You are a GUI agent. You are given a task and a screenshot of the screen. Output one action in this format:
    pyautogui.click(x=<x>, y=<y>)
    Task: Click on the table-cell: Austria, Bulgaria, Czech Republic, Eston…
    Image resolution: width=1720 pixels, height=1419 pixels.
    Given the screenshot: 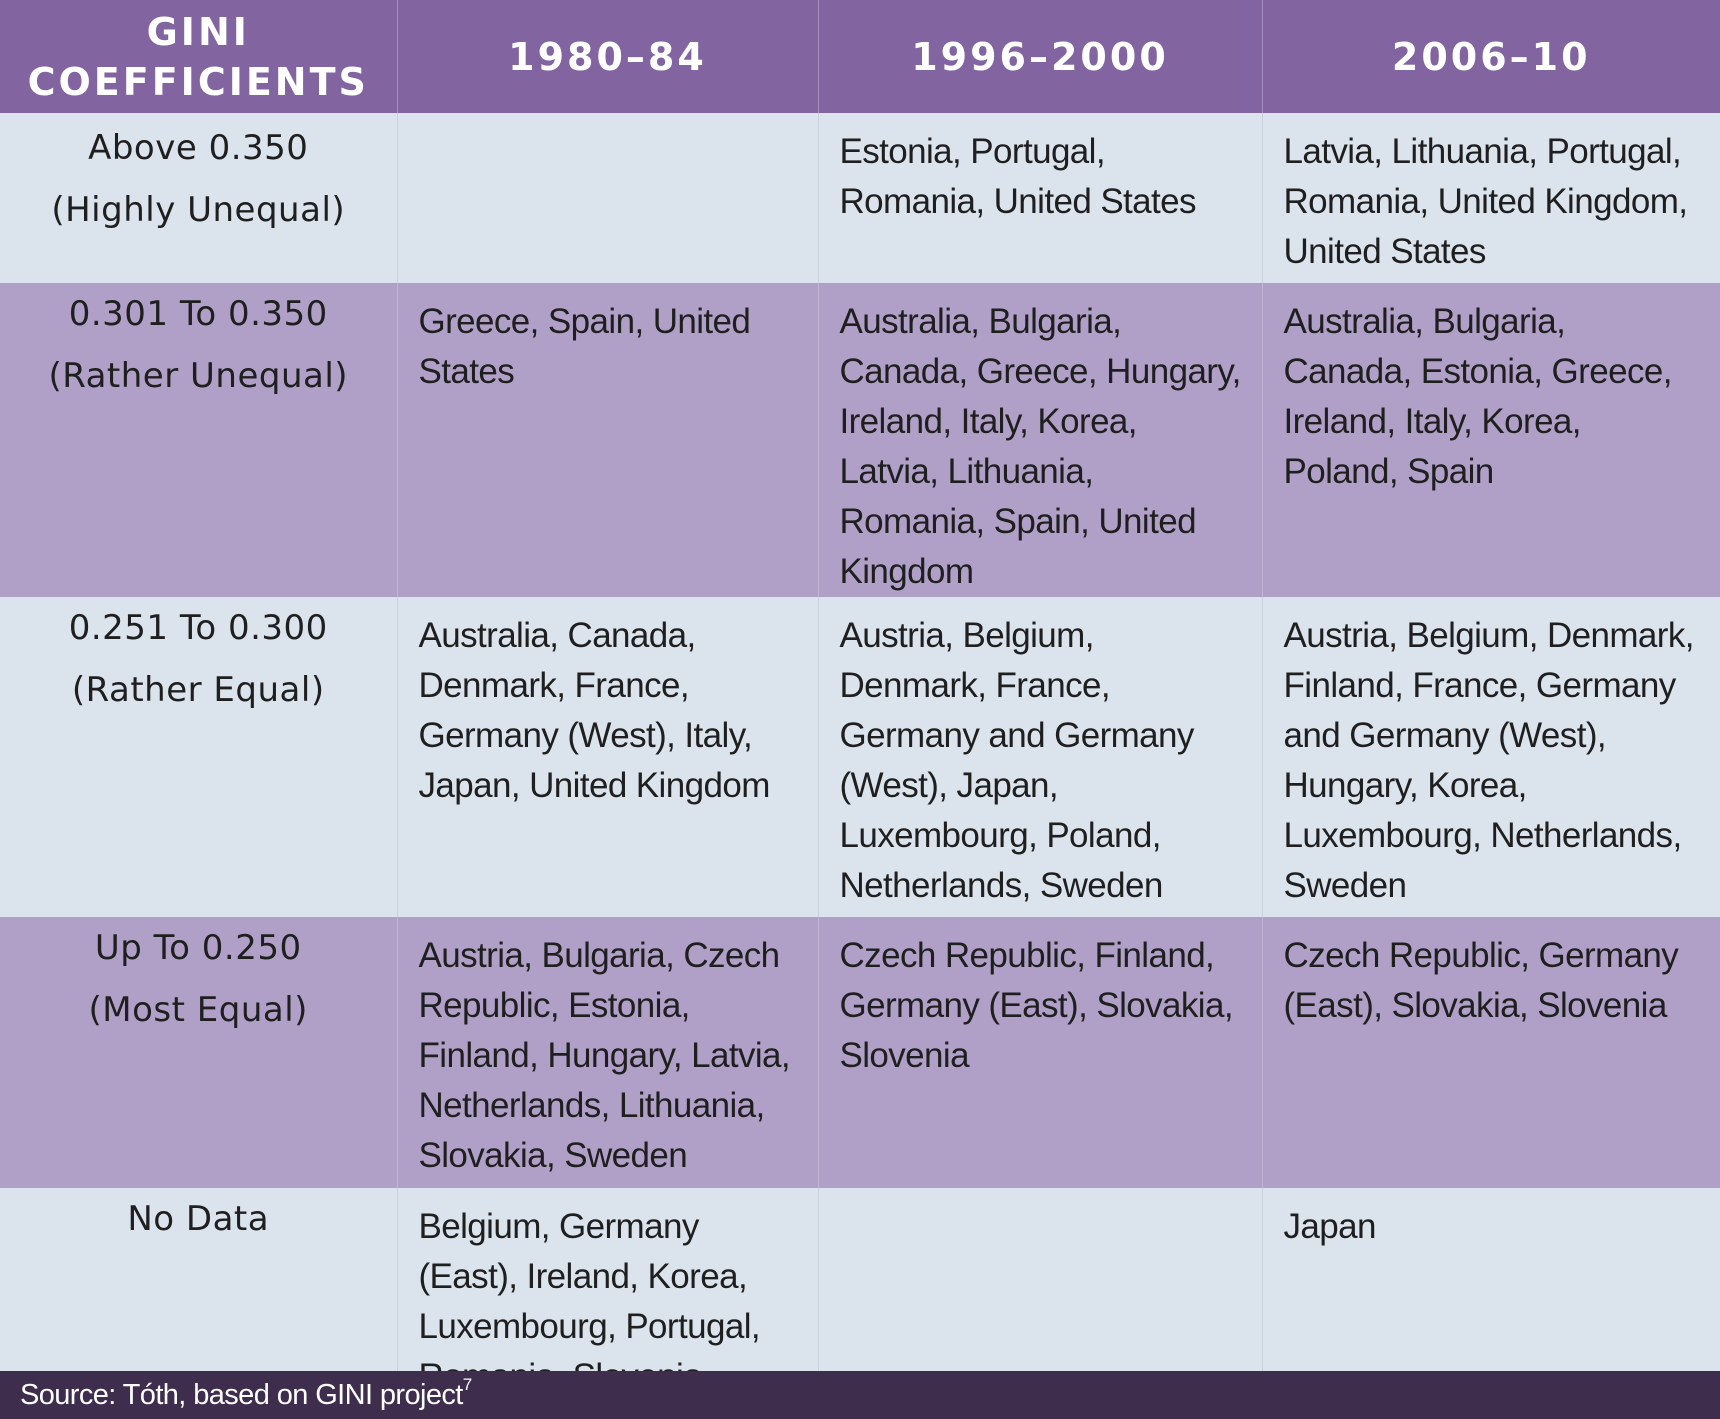 What is the action you would take?
    pyautogui.click(x=608, y=1052)
    